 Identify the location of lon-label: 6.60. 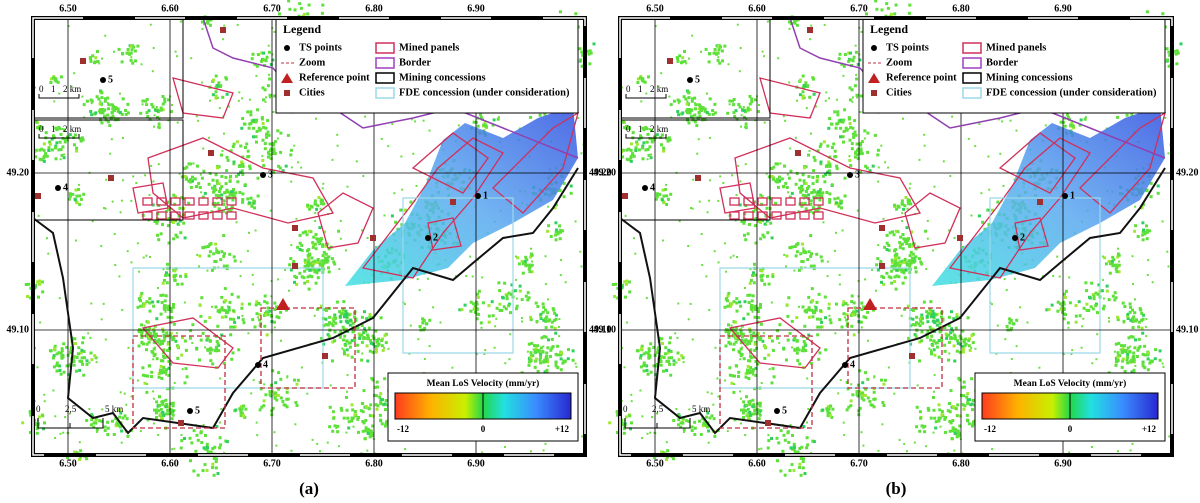
(170, 463).